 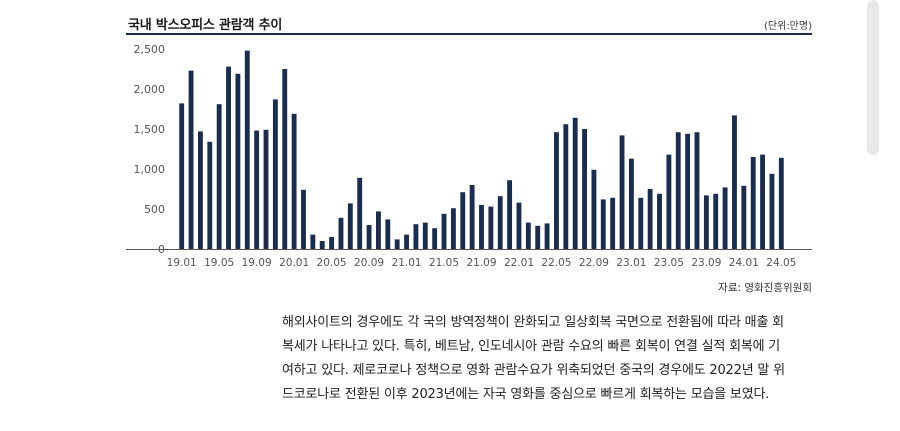 I want to click on bar-21.09, so click(x=481, y=227).